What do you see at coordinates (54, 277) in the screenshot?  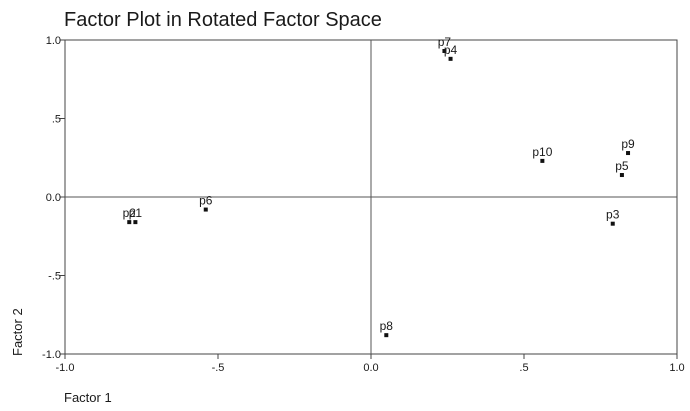 I see `y-tick-label: -.5` at bounding box center [54, 277].